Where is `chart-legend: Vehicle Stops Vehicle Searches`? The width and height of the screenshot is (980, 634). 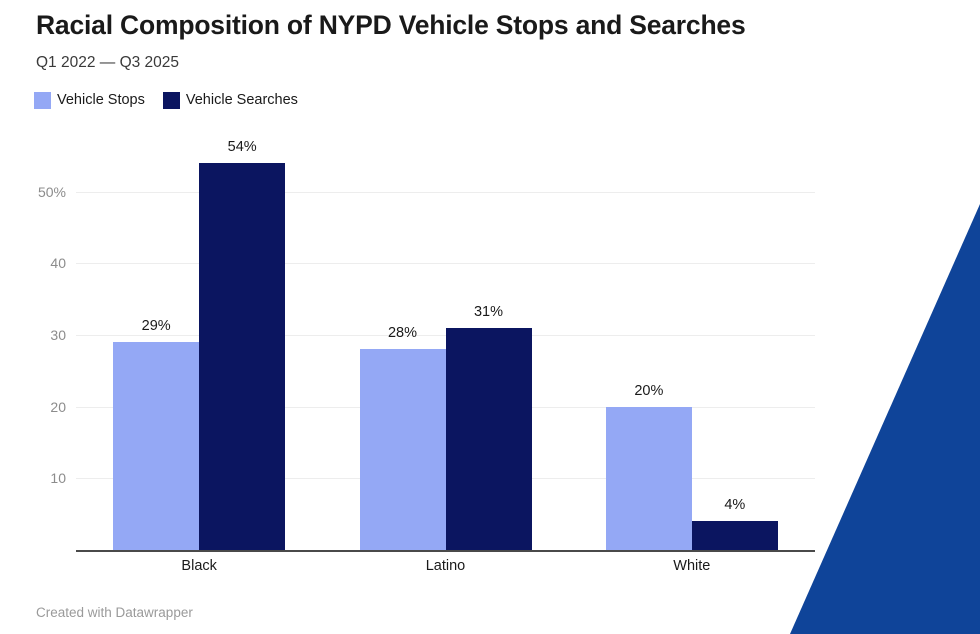 chart-legend: Vehicle Stops Vehicle Searches is located at coordinates (166, 100).